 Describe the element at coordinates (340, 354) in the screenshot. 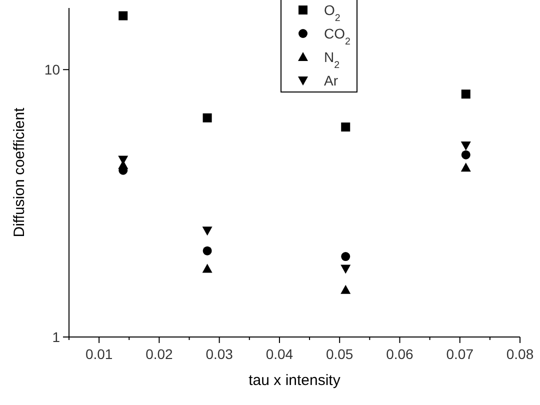

I see `x-tick-label: 0.05` at that location.